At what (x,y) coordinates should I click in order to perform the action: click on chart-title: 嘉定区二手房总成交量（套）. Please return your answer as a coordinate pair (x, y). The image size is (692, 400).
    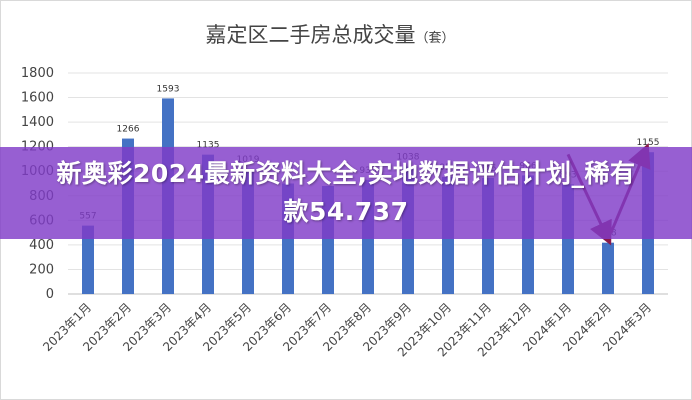
    Looking at the image, I should click on (329, 35).